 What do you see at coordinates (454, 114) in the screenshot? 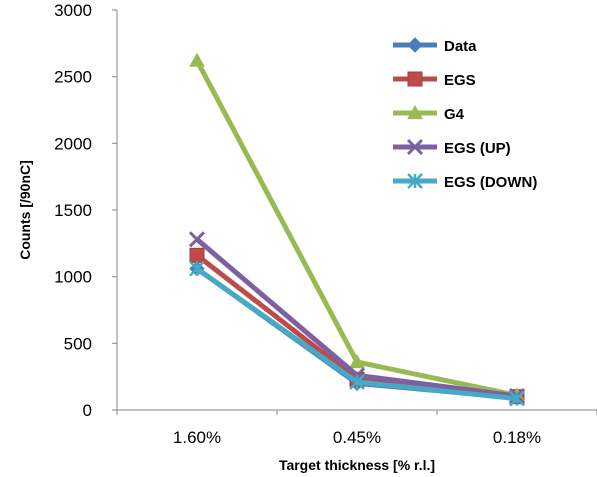
I see `legend-label: G4` at bounding box center [454, 114].